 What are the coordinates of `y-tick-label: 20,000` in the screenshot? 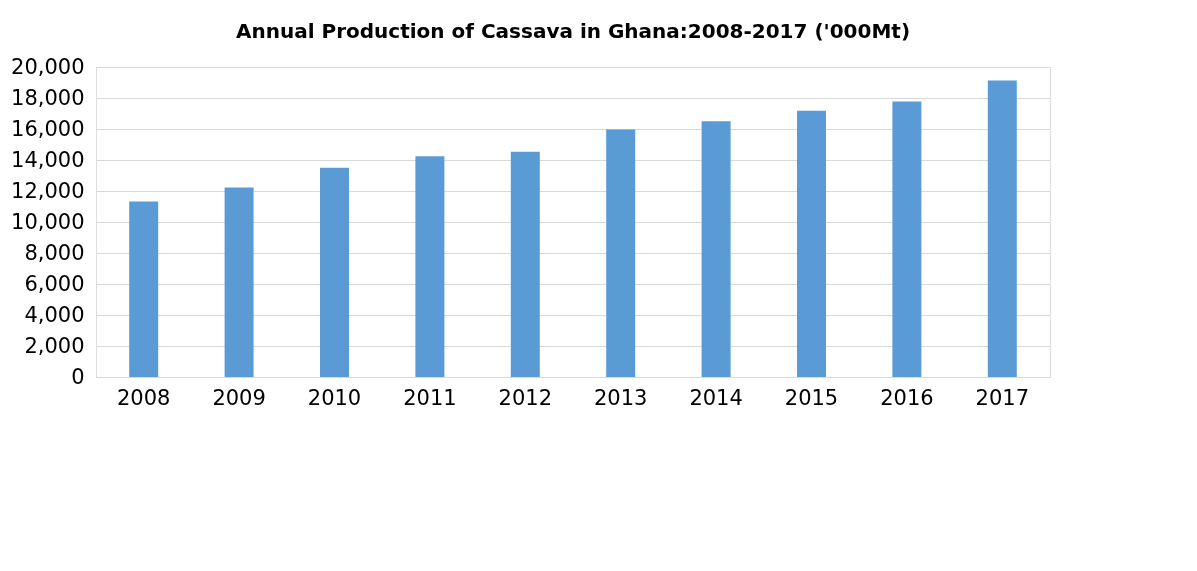 It's located at (48, 66).